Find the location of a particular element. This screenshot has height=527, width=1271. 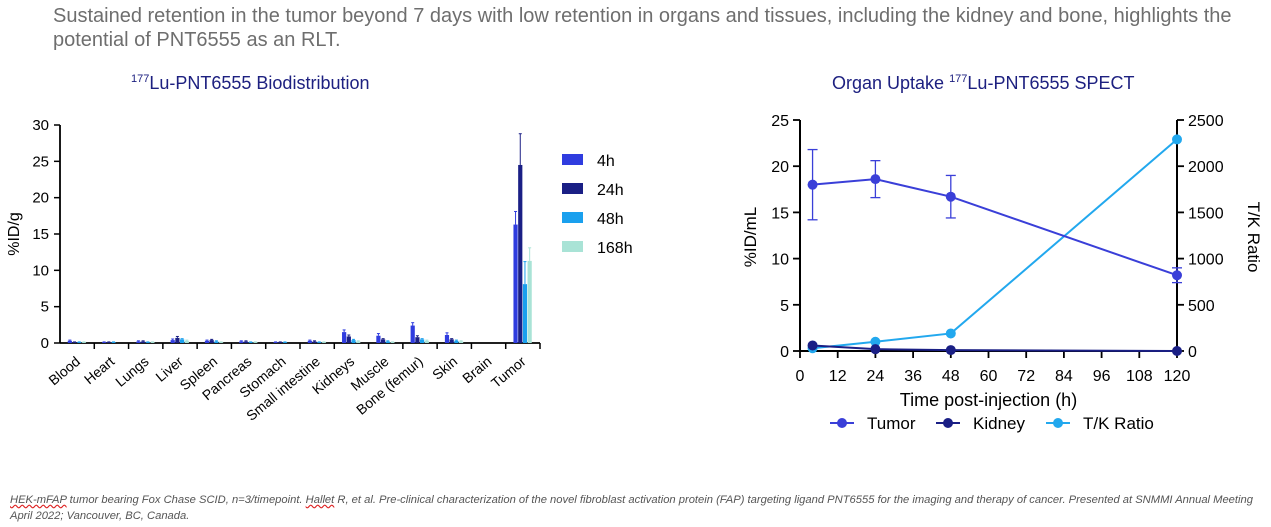

bar-48h-pancreas is located at coordinates (250, 342).